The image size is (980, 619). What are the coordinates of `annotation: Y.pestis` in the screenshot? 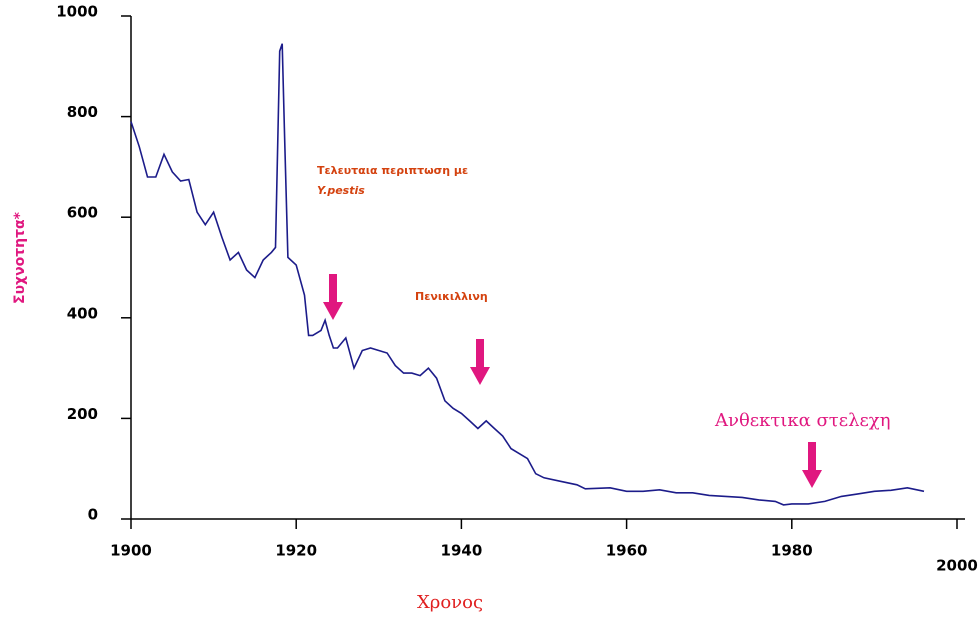 It's located at (341, 190).